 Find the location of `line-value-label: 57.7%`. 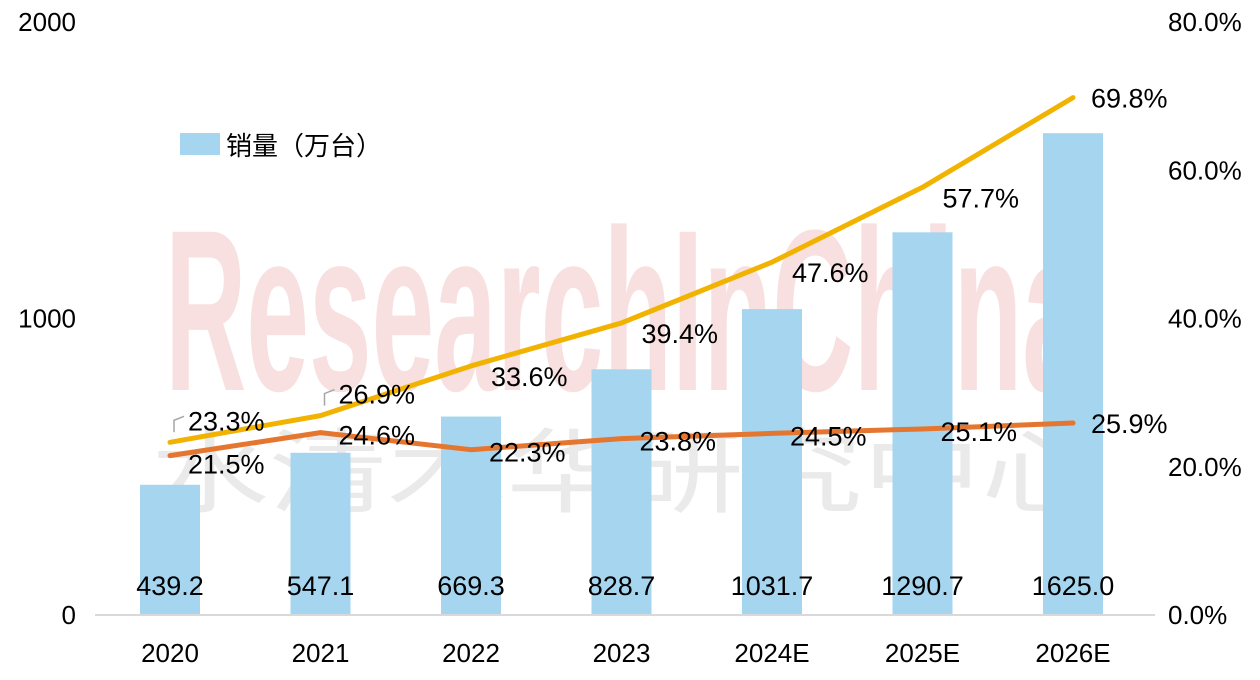

line-value-label: 57.7% is located at coordinates (981, 198).